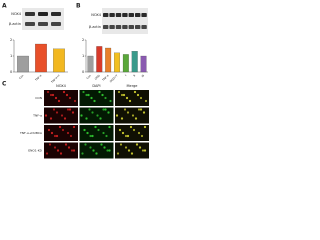 The width and height of the screenshot is (320, 240). What do you see at coordinates (21, 76) in the screenshot?
I see `x-tick-label: Con` at bounding box center [21, 76].